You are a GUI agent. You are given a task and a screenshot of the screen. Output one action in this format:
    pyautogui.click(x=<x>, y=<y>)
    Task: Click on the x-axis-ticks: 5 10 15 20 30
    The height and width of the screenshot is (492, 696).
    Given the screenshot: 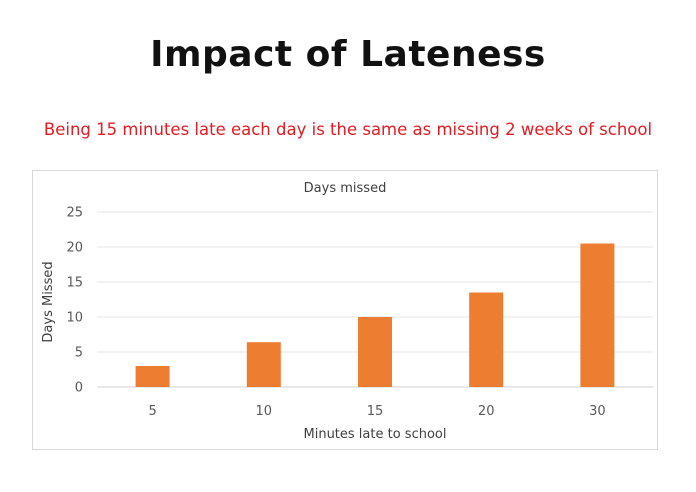 What is the action you would take?
    pyautogui.click(x=376, y=411)
    